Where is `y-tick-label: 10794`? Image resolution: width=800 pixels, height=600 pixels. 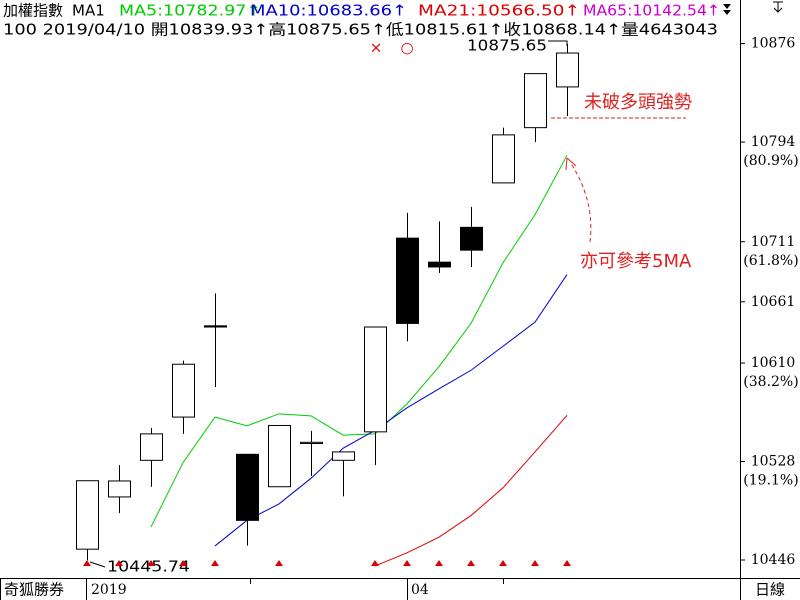 y-tick-label: 10794 is located at coordinates (773, 142).